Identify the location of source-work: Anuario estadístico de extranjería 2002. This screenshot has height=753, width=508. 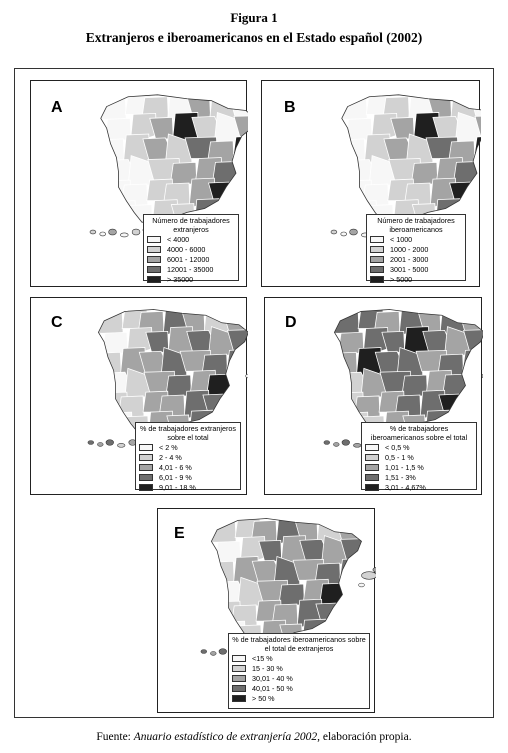
(225, 737).